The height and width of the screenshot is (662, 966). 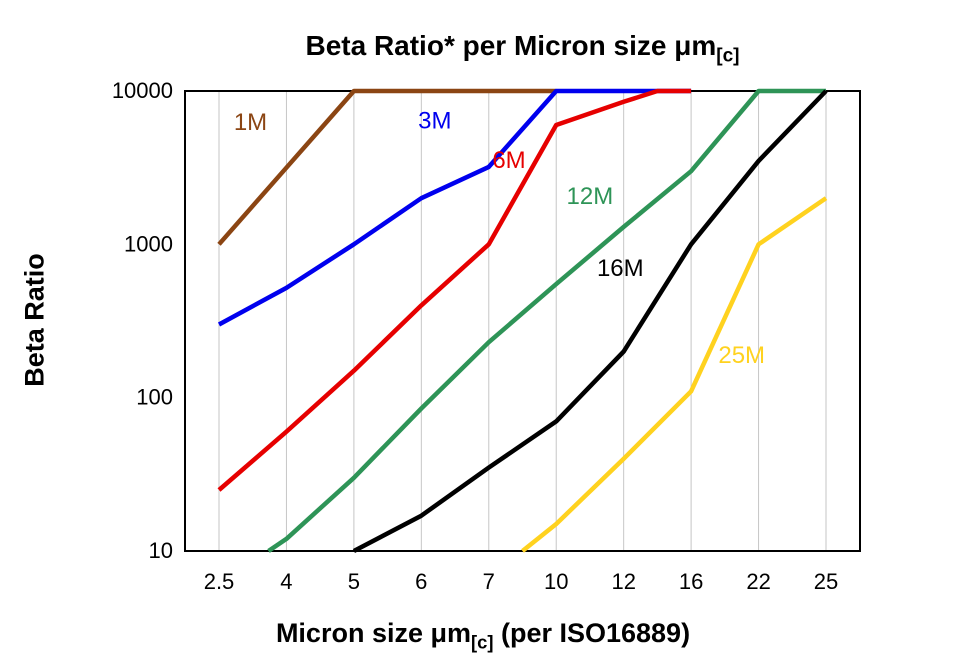 I want to click on x-tick-label: 12, so click(x=623, y=581).